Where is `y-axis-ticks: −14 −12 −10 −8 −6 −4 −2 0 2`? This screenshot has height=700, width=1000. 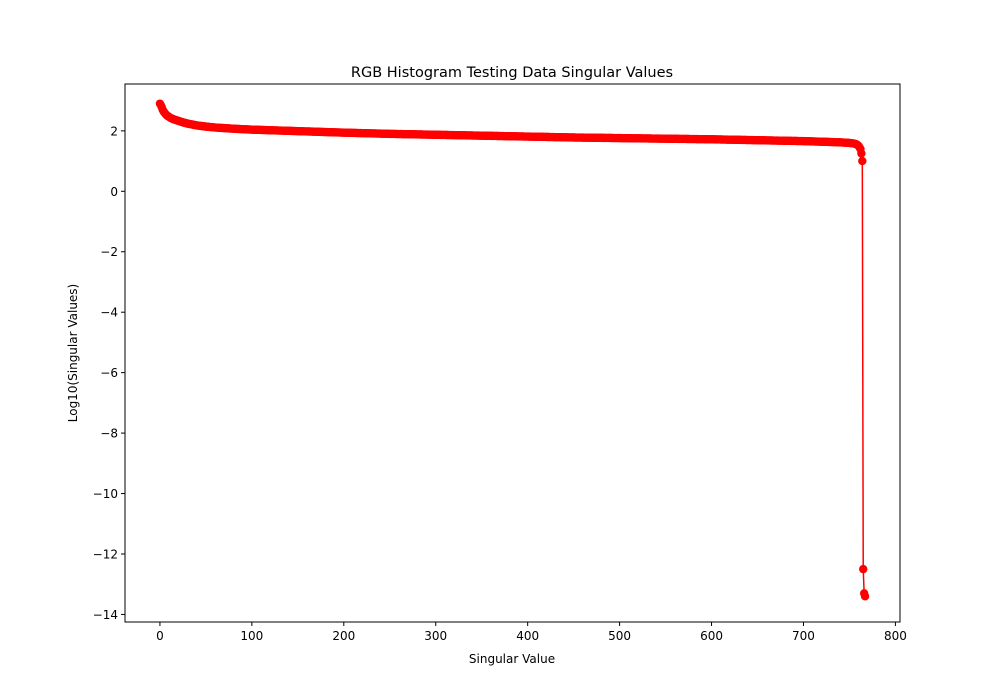 y-axis-ticks: −14 −12 −10 −8 −6 −4 −2 0 2 is located at coordinates (109, 373).